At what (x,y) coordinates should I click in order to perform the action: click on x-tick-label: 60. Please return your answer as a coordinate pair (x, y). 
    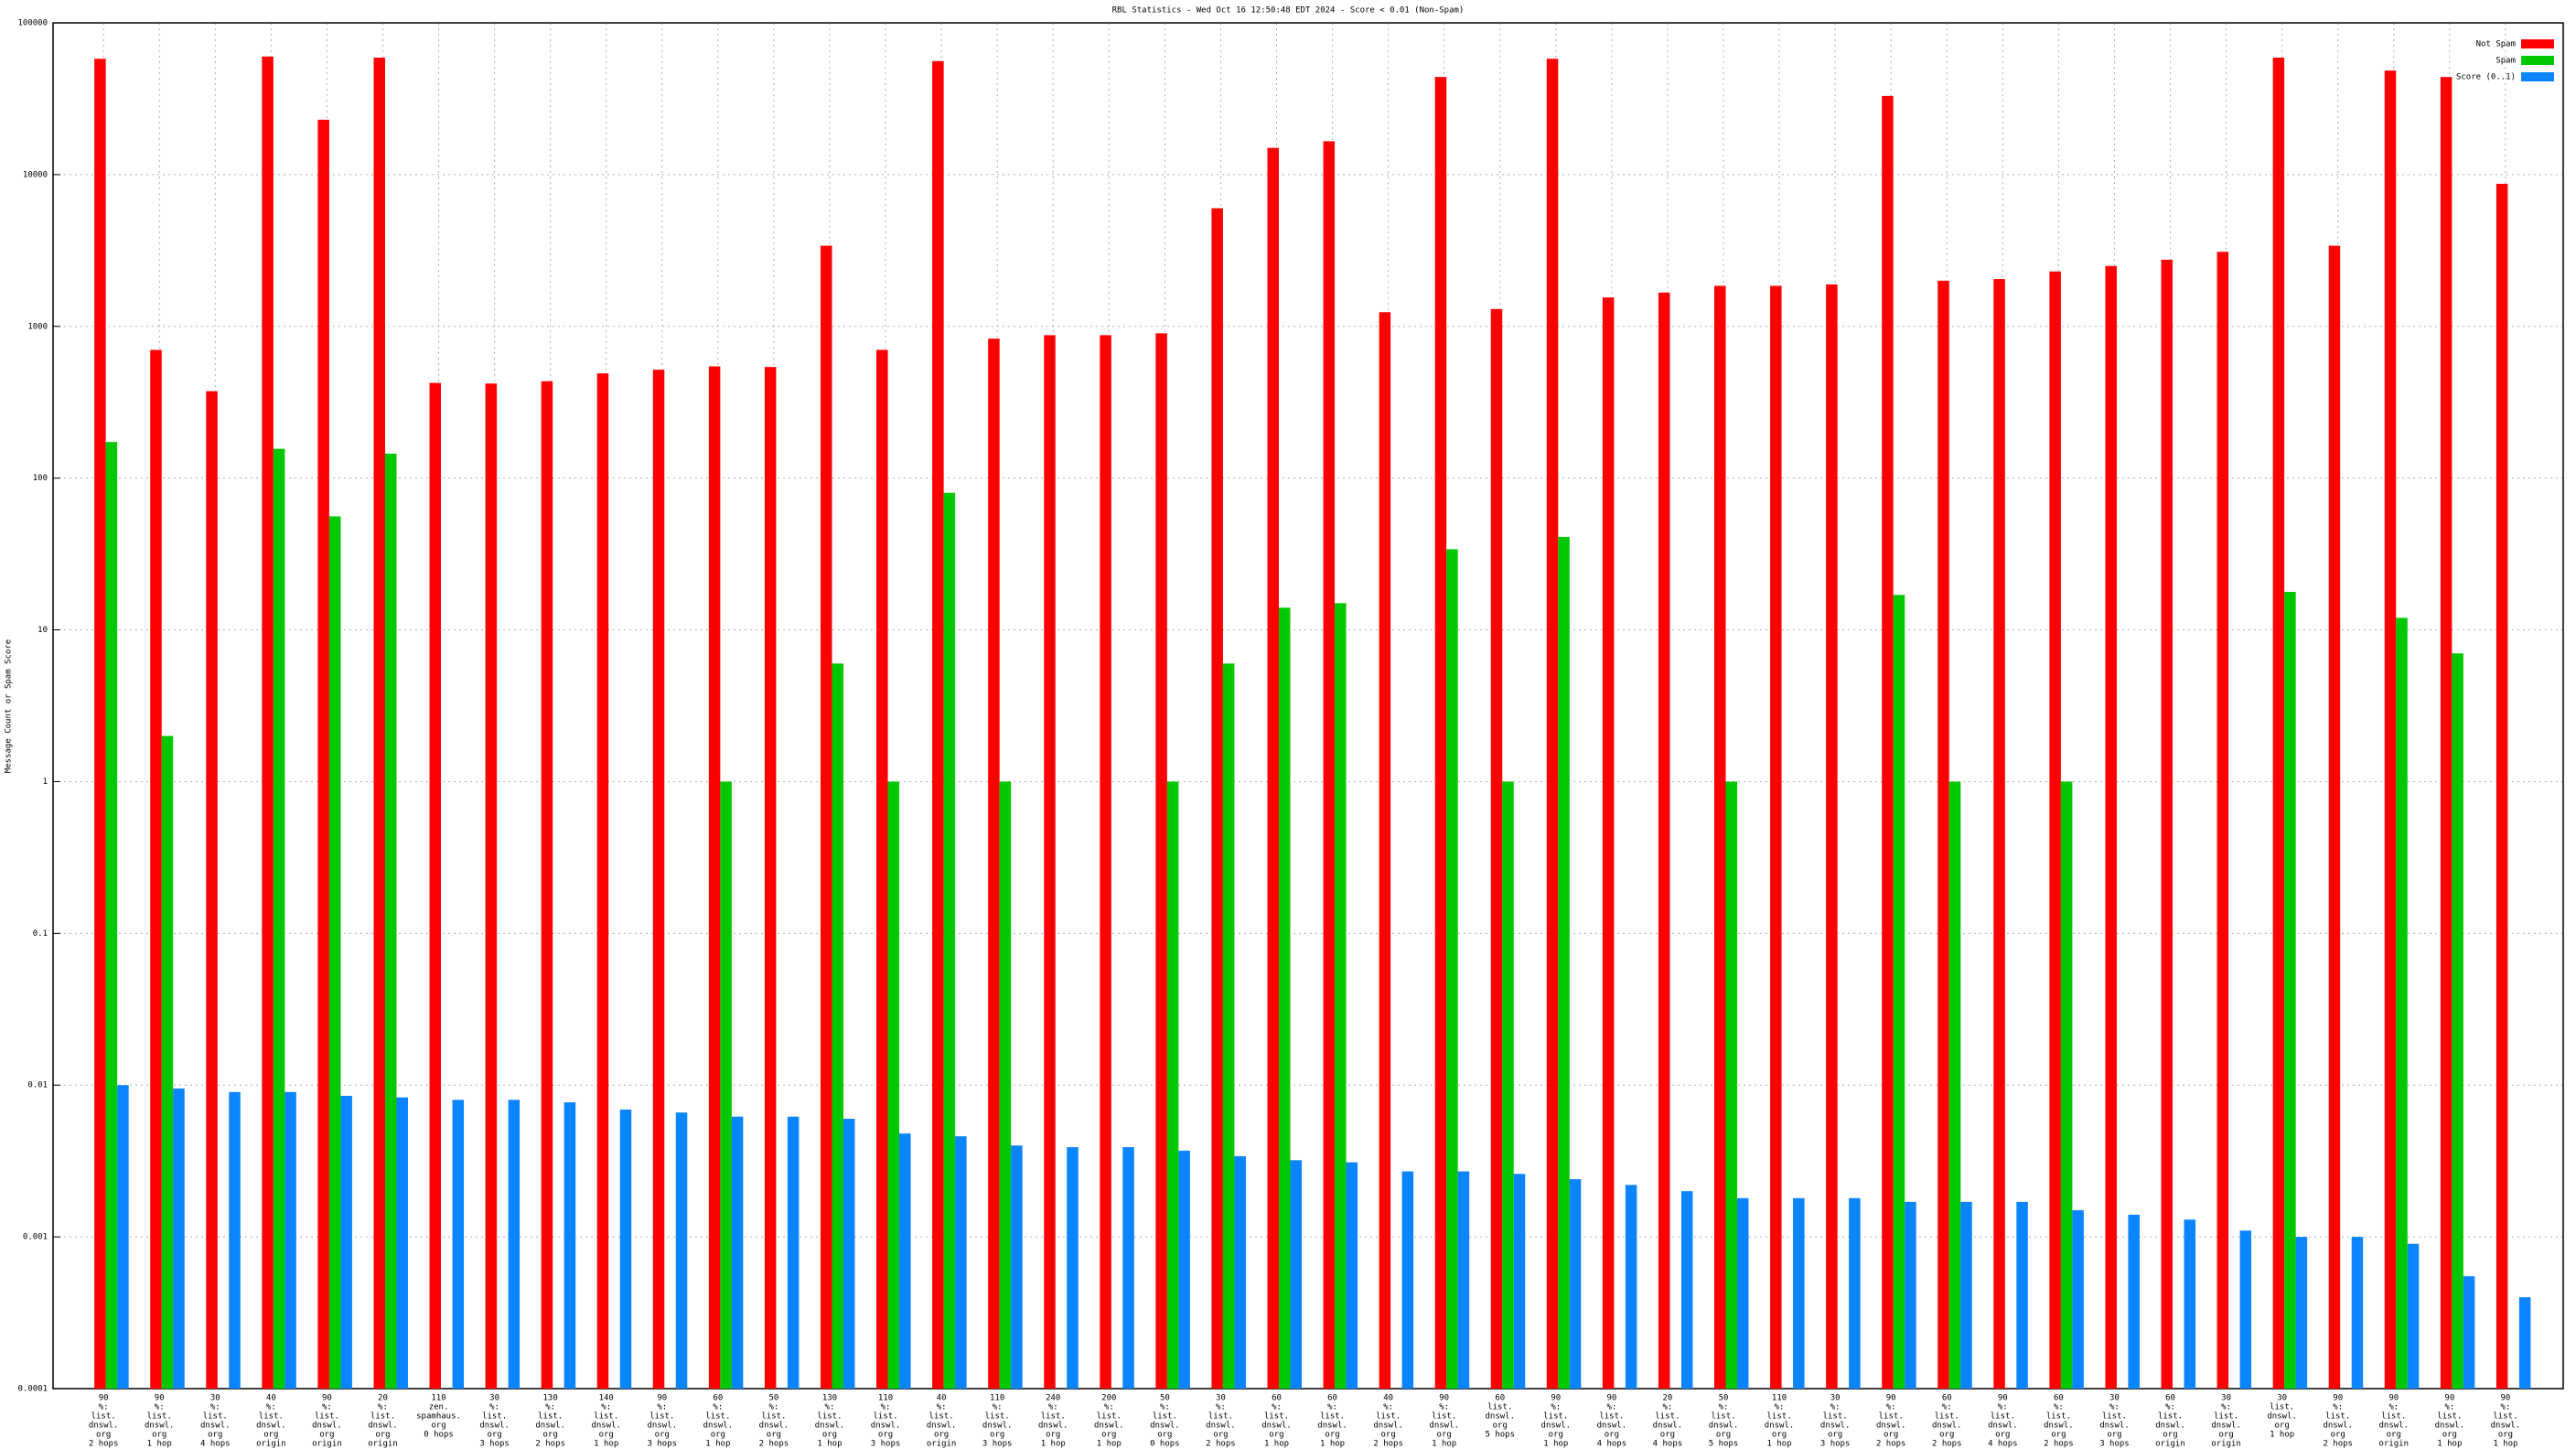
    Looking at the image, I should click on (1500, 1398).